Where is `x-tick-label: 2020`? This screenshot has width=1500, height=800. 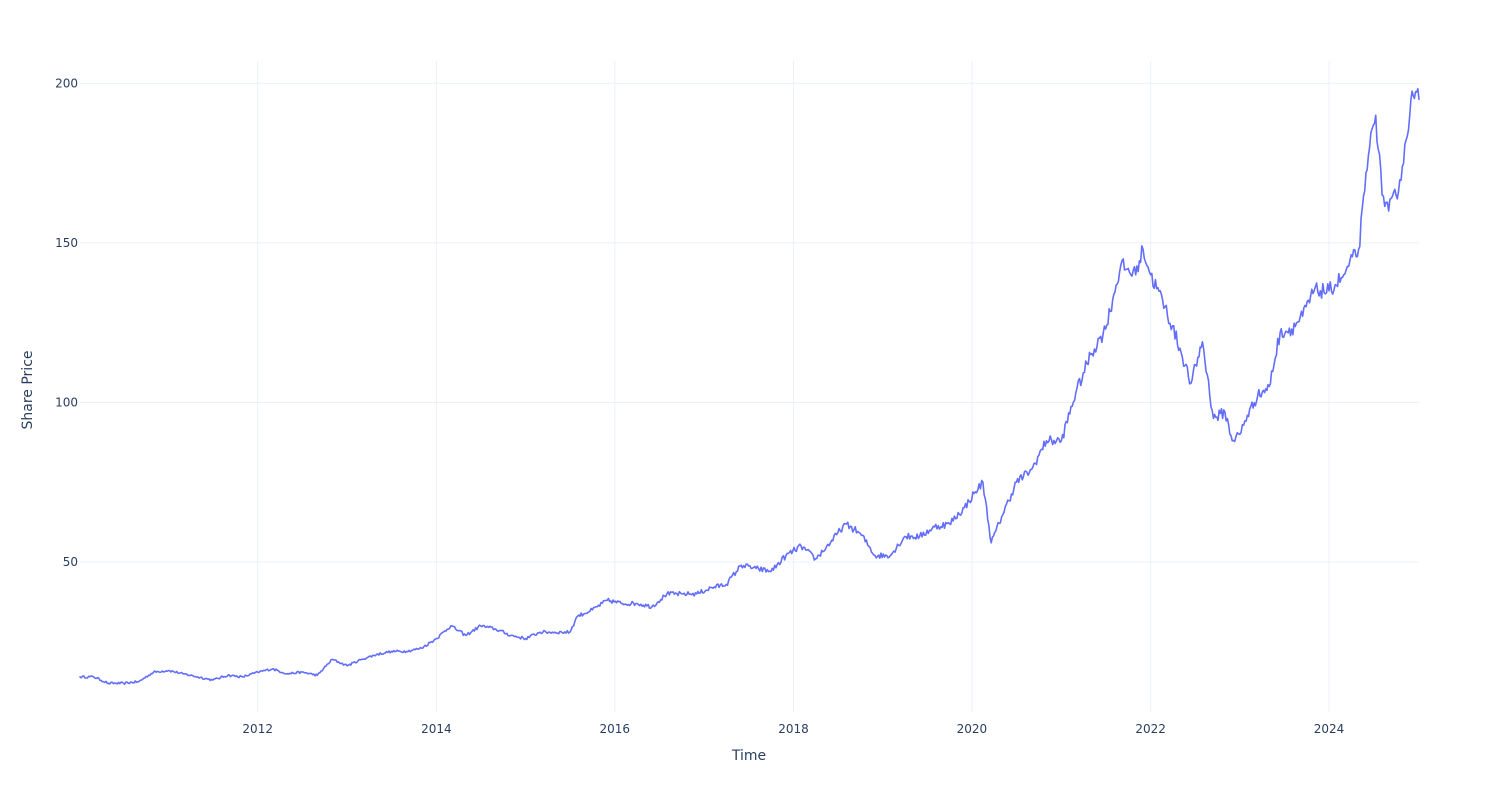
x-tick-label: 2020 is located at coordinates (972, 729).